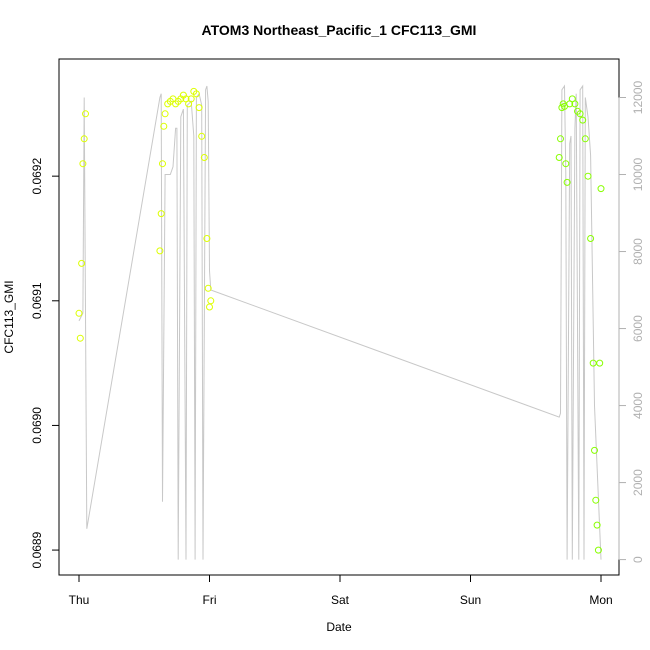  What do you see at coordinates (340, 600) in the screenshot?
I see `x-tick-label: Sat` at bounding box center [340, 600].